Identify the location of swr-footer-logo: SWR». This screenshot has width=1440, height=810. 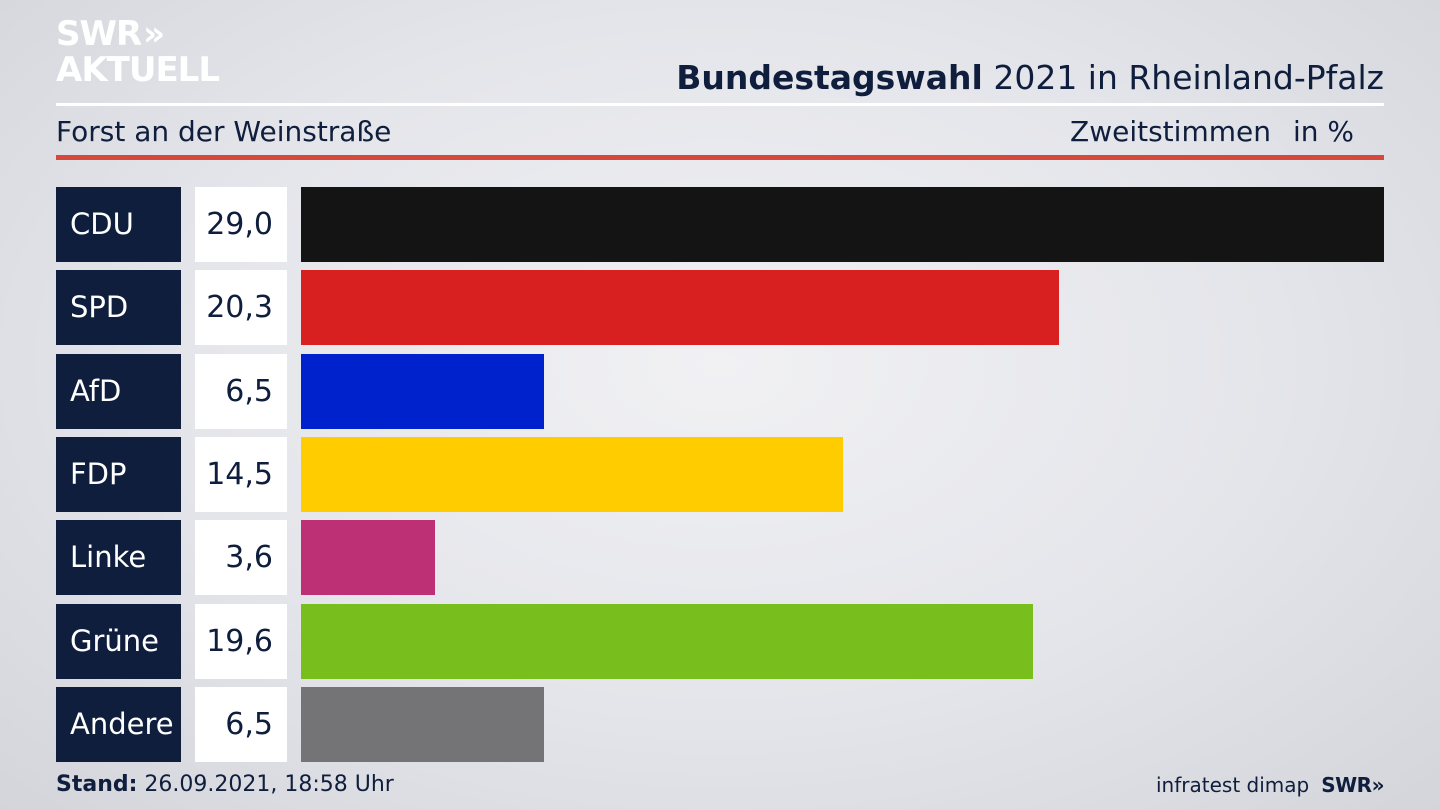
(1352, 785).